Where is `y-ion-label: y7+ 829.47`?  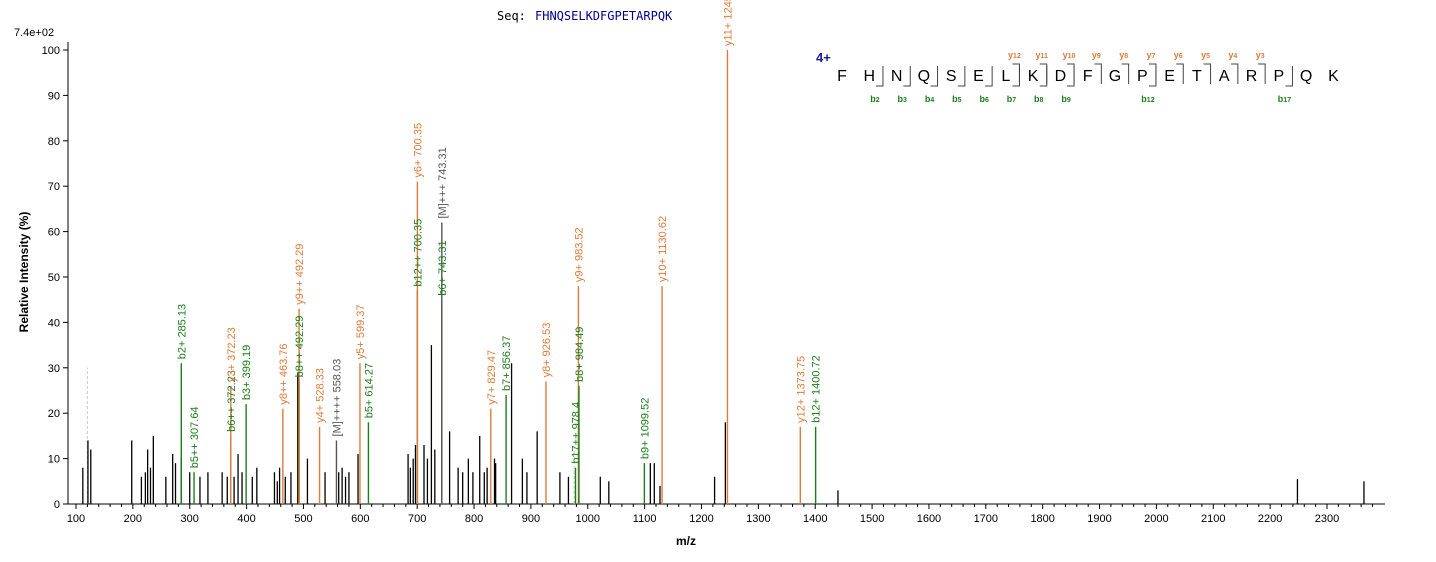
y-ion-label: y7+ 829.47 is located at coordinates (492, 377).